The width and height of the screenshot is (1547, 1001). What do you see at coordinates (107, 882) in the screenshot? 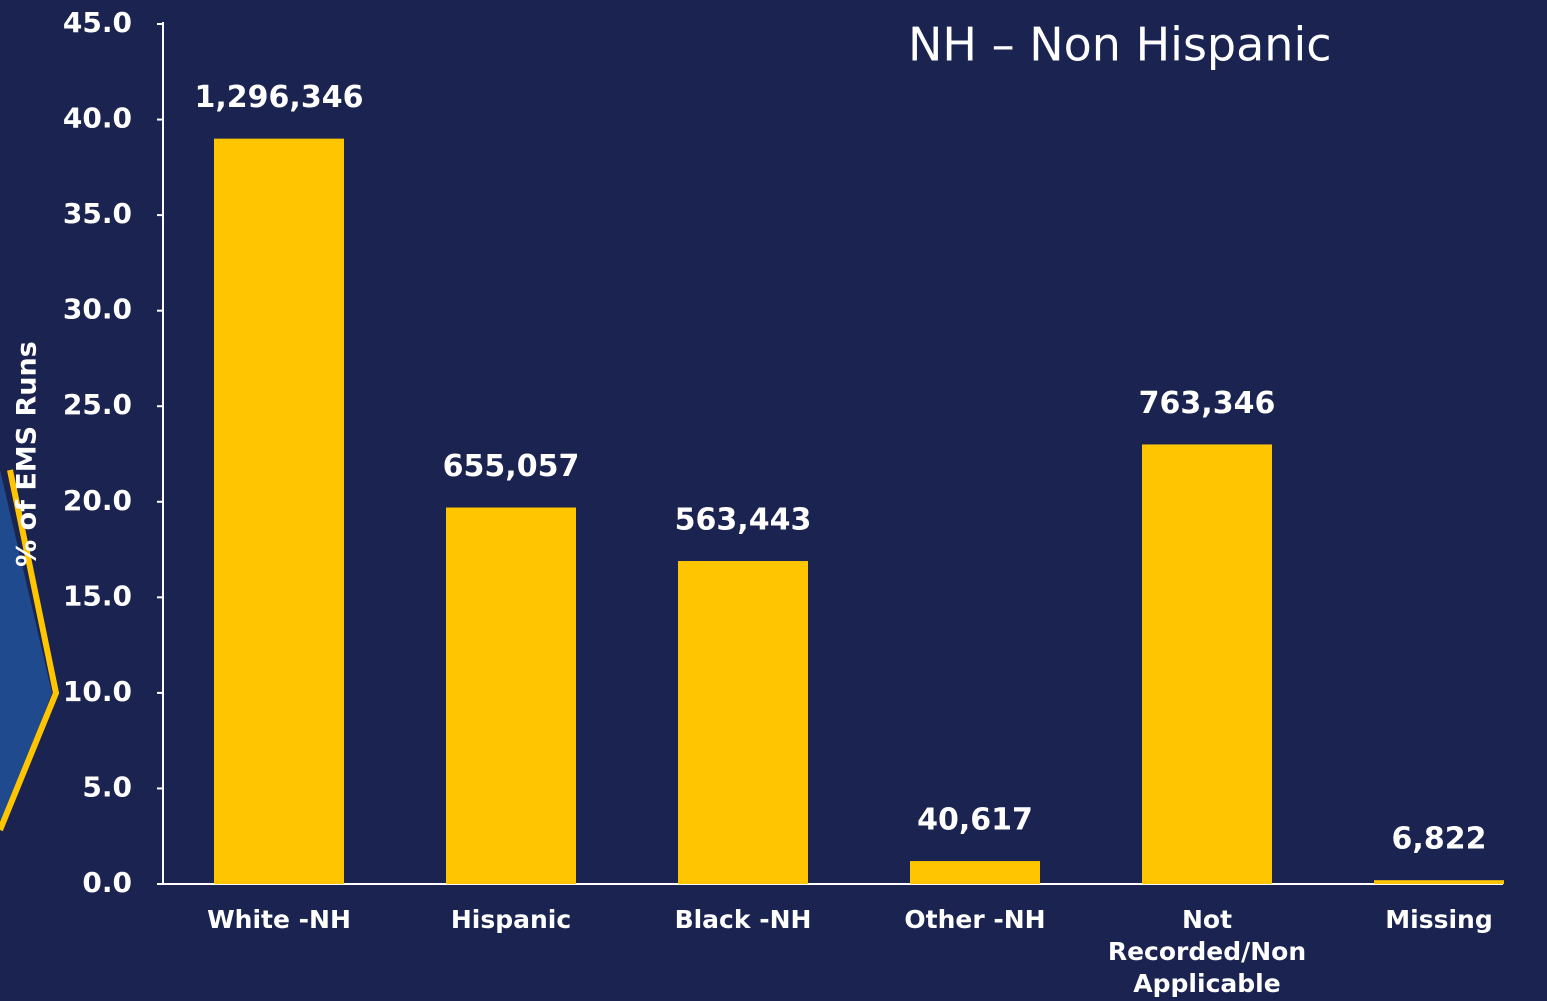
I see `y-tick-label: 0.0` at bounding box center [107, 882].